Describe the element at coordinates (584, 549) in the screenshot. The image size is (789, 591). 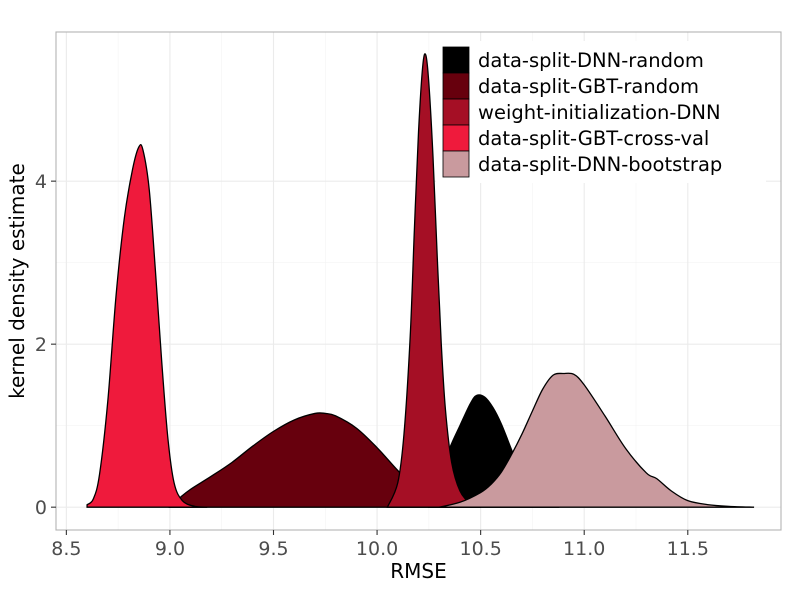
I see `x-tick-label: 11.0` at that location.